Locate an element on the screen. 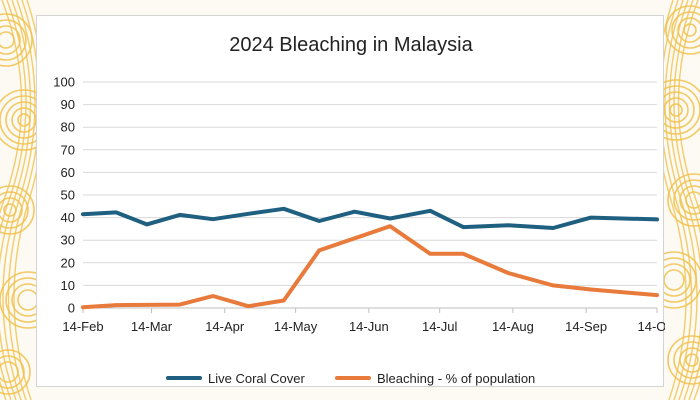 The image size is (700, 400). x-tick-label: 14-Jul is located at coordinates (440, 326).